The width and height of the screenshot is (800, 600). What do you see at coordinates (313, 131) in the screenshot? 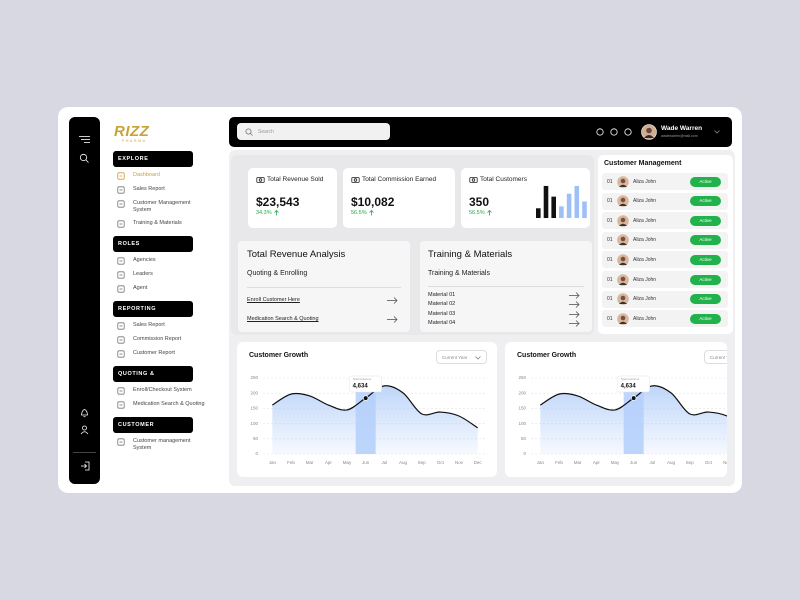
I see `search-box: Search` at bounding box center [313, 131].